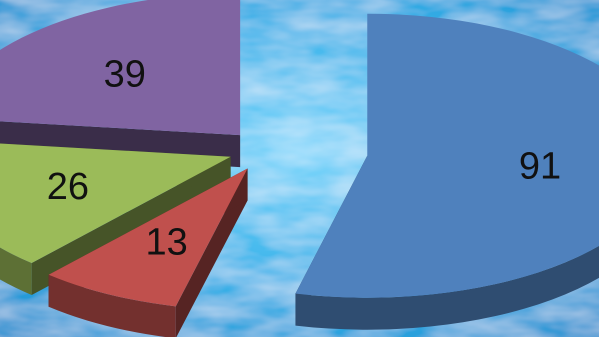 This screenshot has width=599, height=337. What do you see at coordinates (211, 252) in the screenshot?
I see `slice-wall` at bounding box center [211, 252].